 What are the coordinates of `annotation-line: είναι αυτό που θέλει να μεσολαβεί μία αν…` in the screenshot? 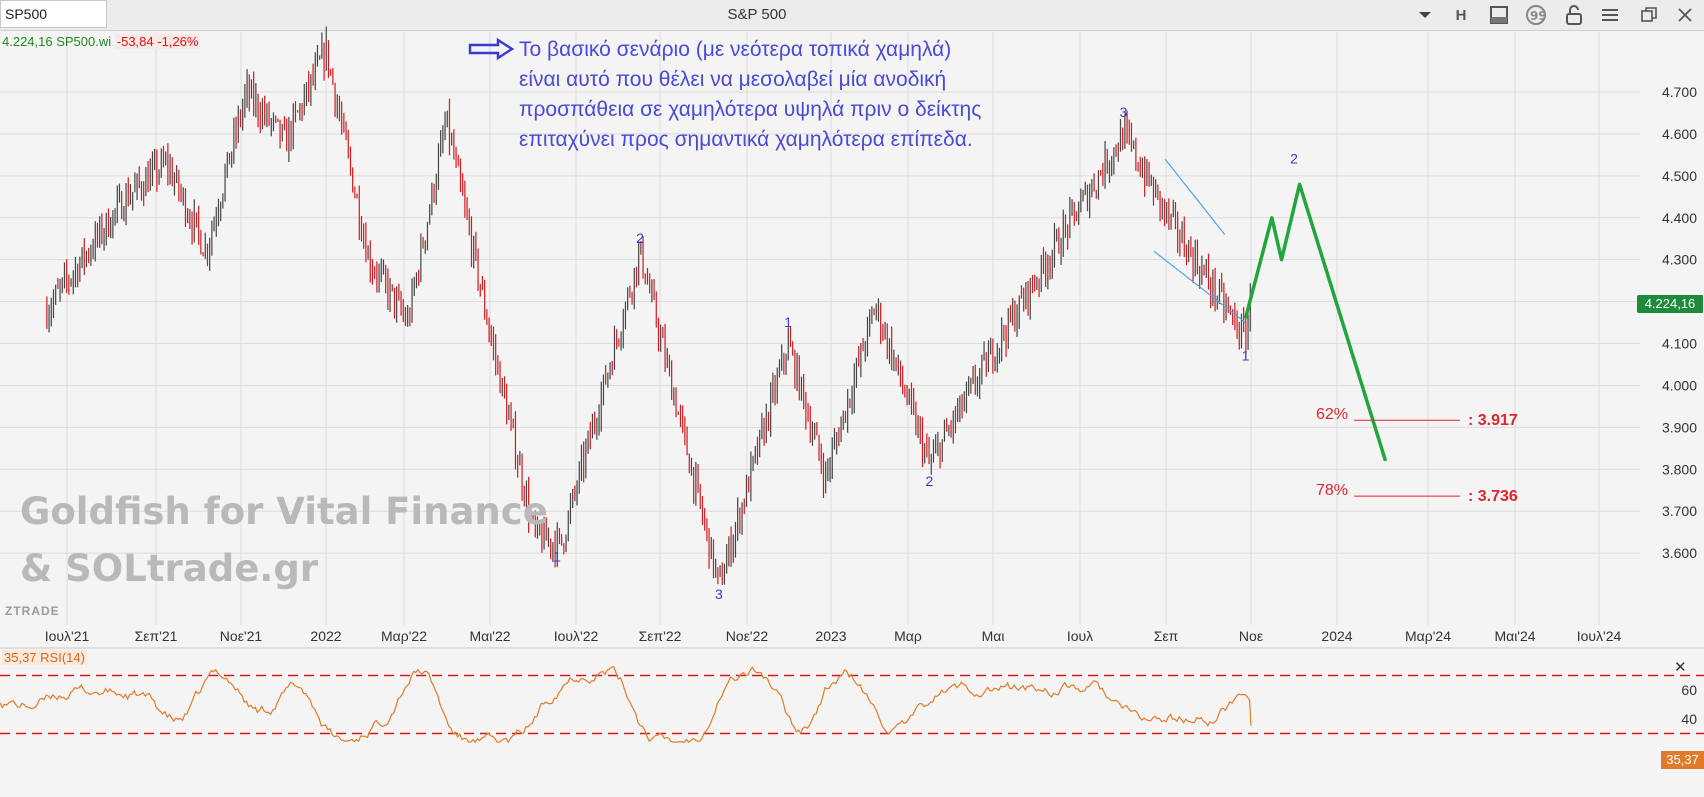 It's located at (733, 79).